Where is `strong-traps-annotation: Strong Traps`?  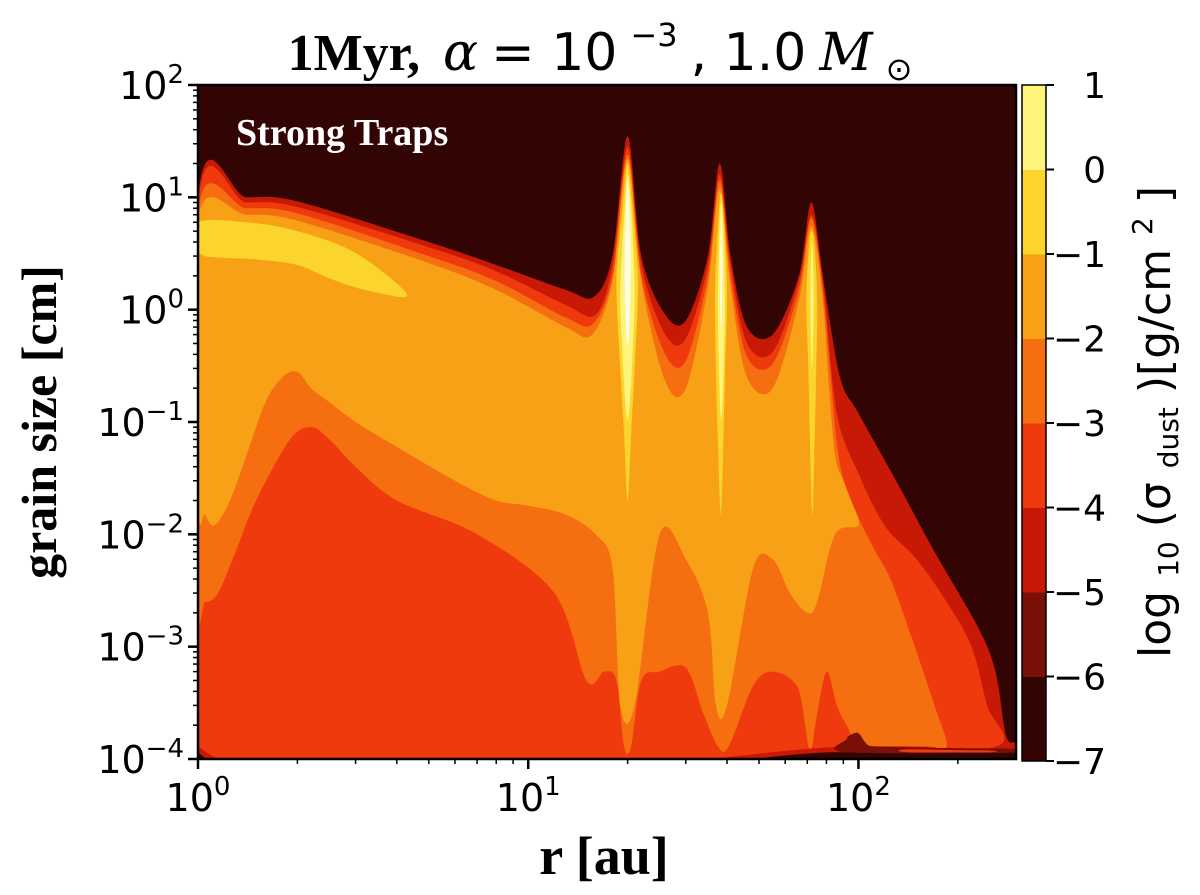 strong-traps-annotation: Strong Traps is located at coordinates (342, 133).